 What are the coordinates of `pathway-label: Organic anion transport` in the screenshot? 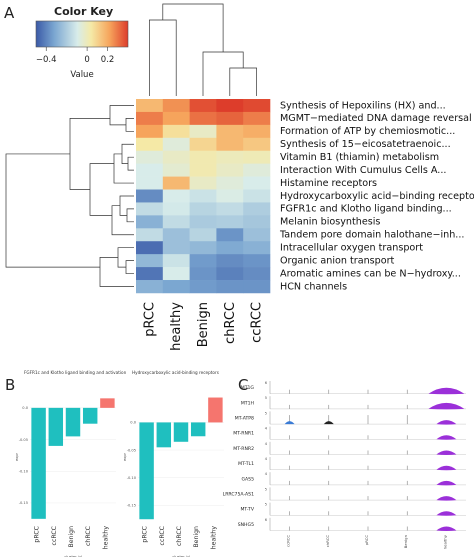 It's located at (337, 260).